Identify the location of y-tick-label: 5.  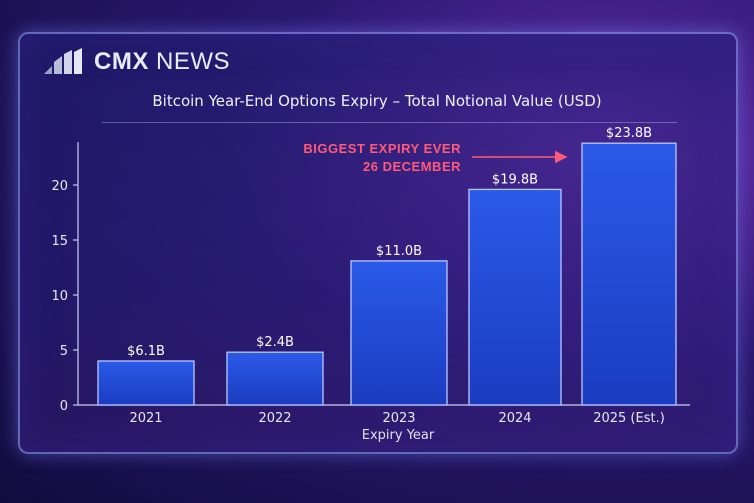
(64, 351).